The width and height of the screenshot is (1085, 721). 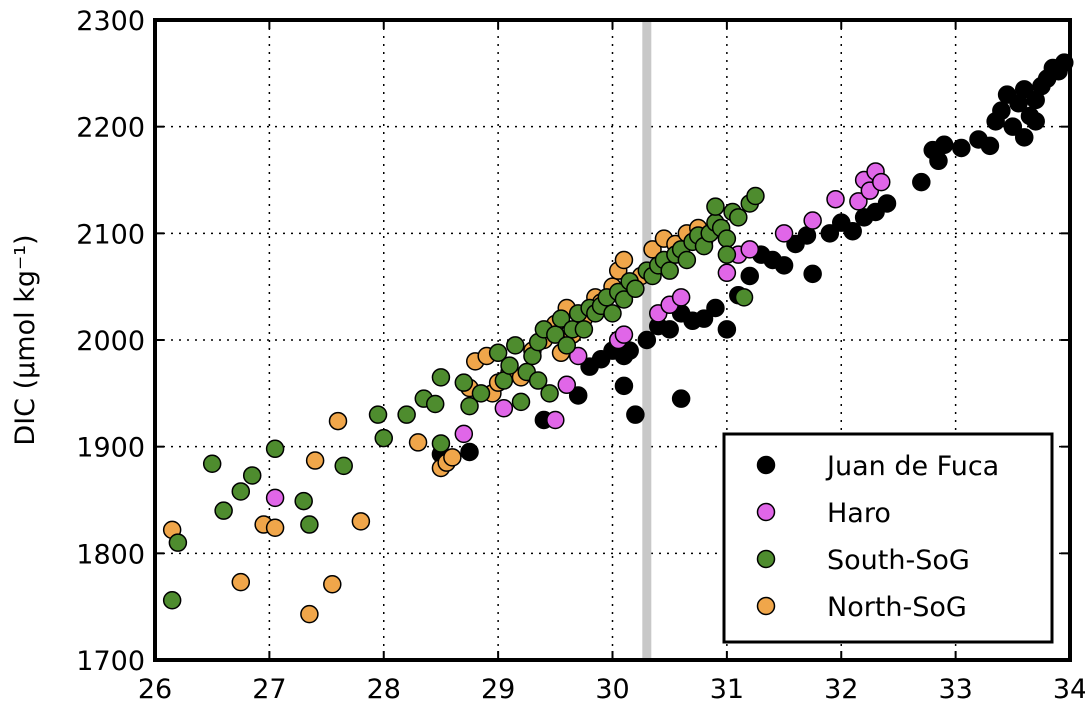 What do you see at coordinates (269, 689) in the screenshot?
I see `x-tick-label: 27` at bounding box center [269, 689].